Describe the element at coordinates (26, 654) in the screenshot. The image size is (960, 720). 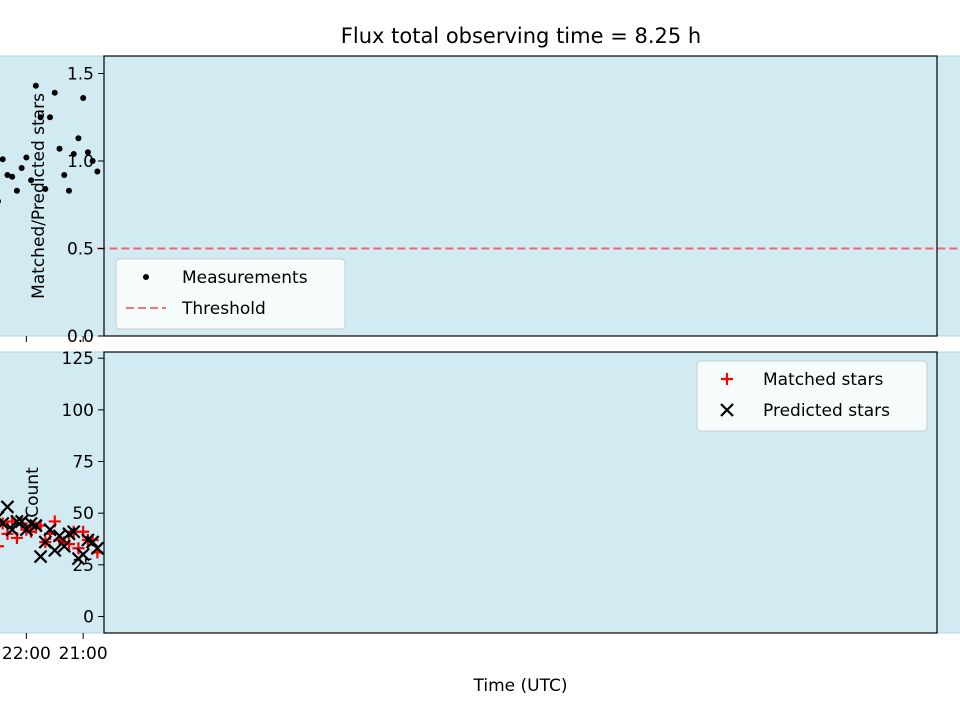
I see `x-tick-label: 22:00` at that location.